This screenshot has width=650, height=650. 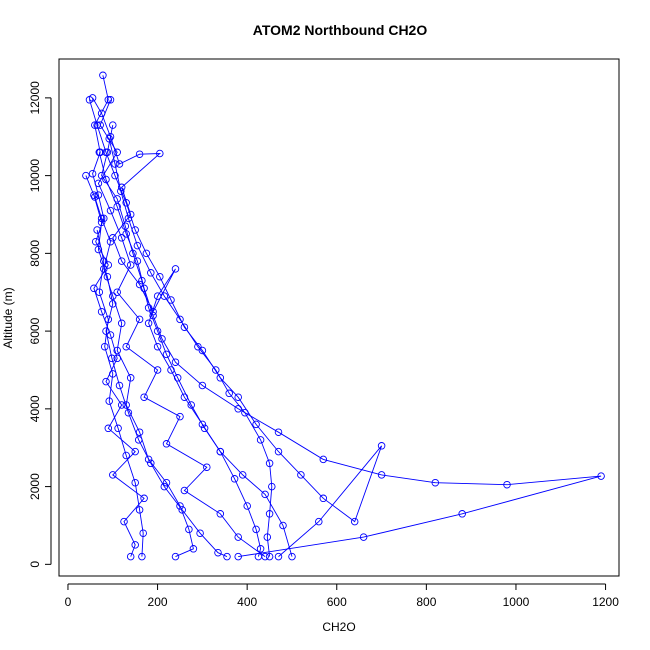 I want to click on y-axis: 0 2000 4000 6000 8000 10000 12000, so click(x=40, y=324).